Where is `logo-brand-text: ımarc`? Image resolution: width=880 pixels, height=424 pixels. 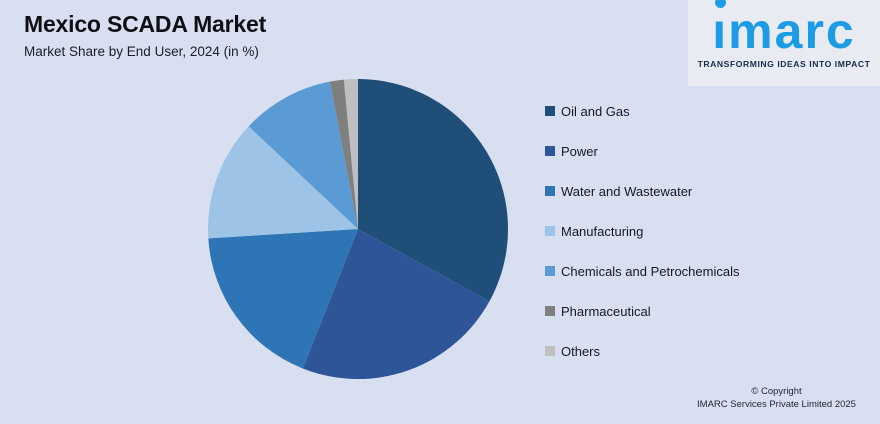
logo-brand-text: ımarc is located at coordinates (784, 31).